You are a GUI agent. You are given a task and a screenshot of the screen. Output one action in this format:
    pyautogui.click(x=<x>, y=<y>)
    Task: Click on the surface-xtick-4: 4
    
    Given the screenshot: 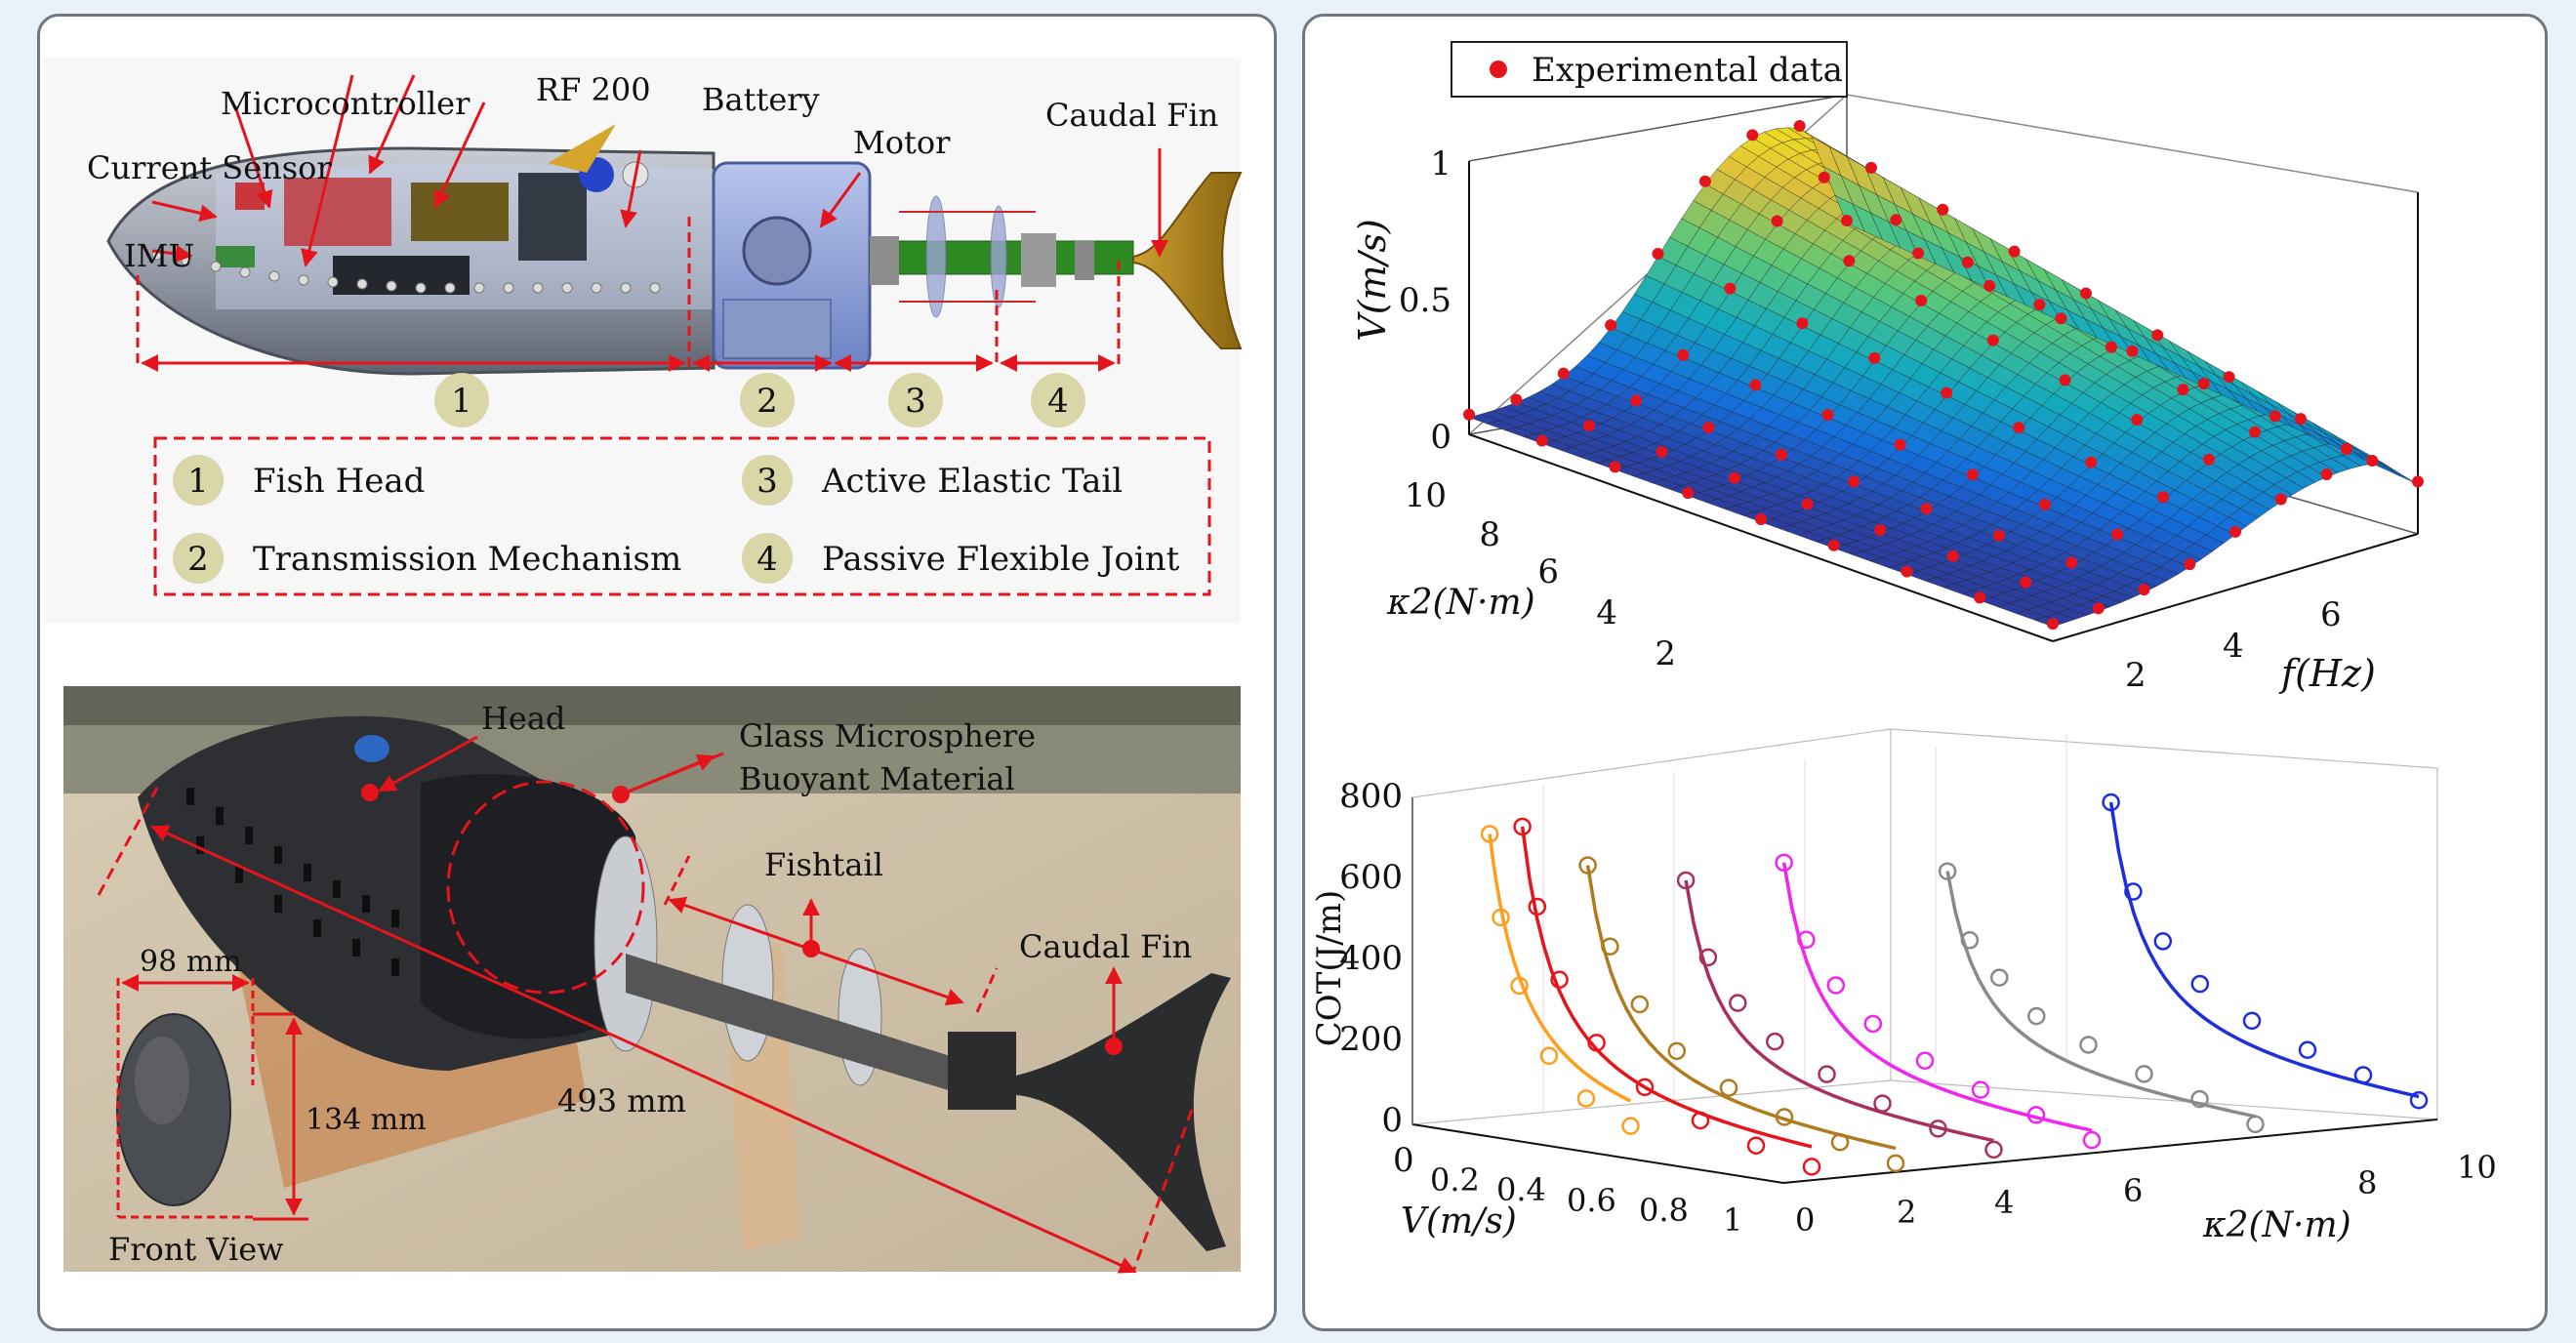 What is the action you would take?
    pyautogui.click(x=2233, y=646)
    